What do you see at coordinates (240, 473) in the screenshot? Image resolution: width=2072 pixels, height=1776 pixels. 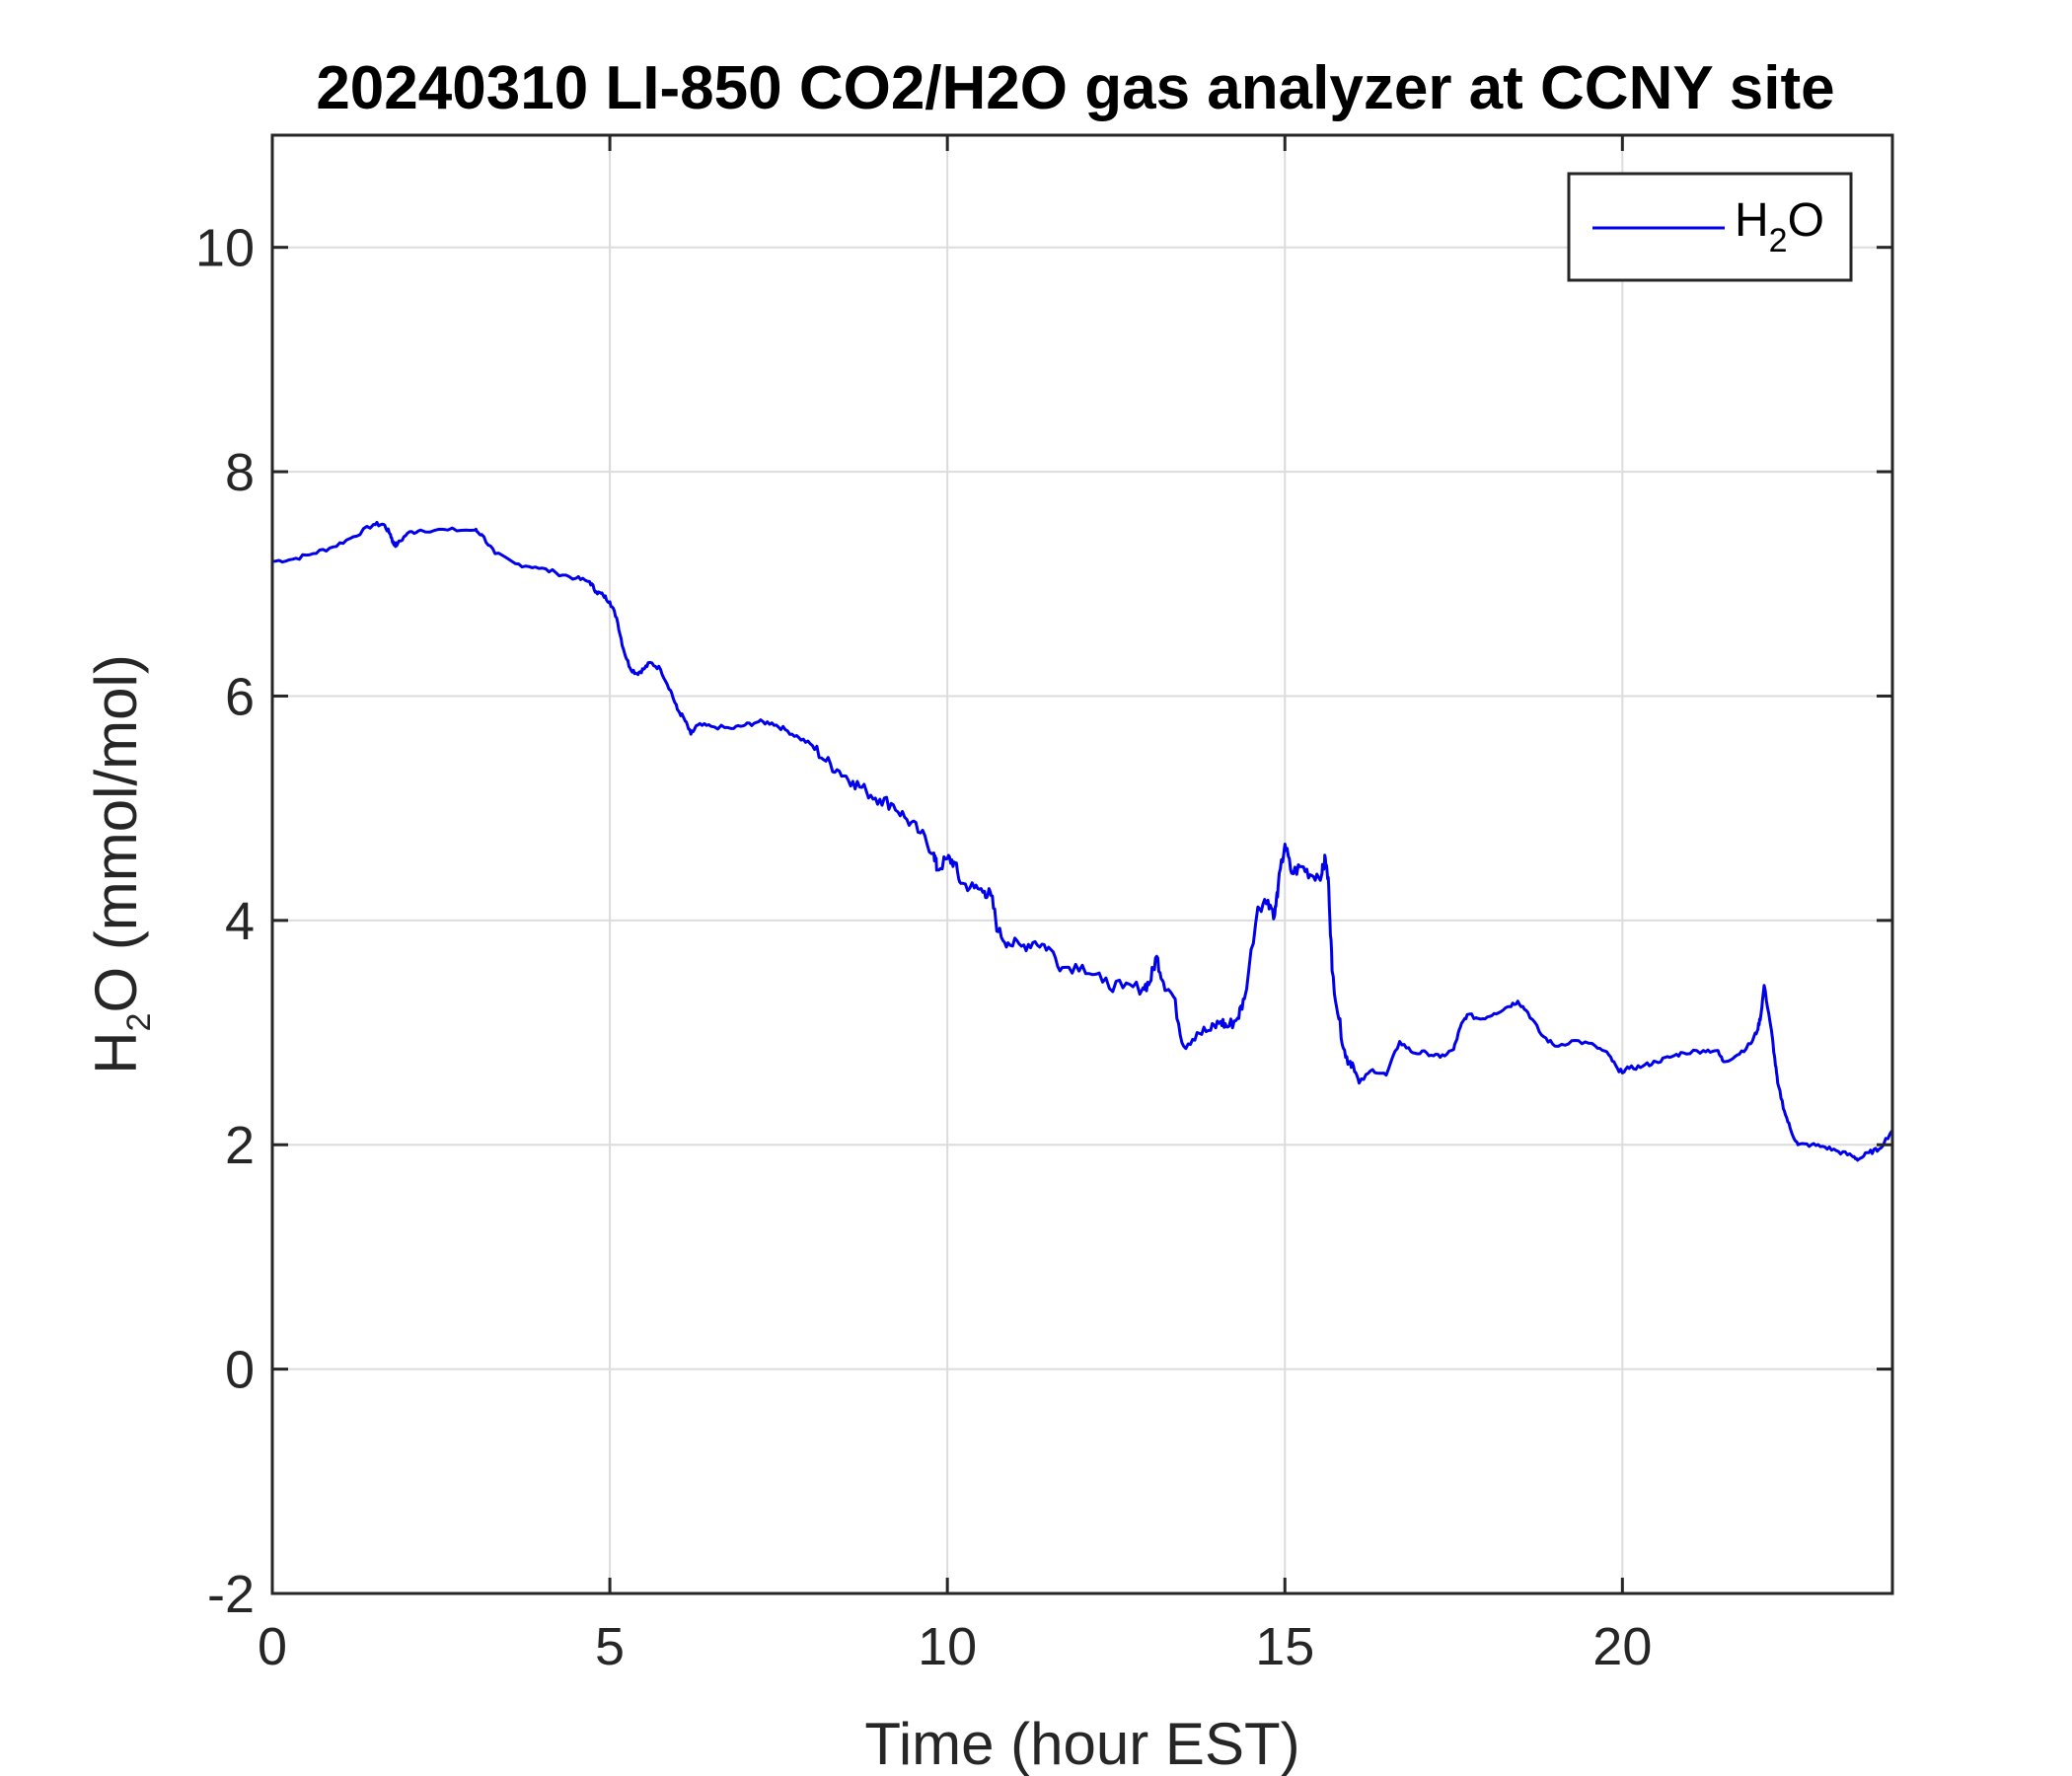 I see `y-tick-label: 8` at bounding box center [240, 473].